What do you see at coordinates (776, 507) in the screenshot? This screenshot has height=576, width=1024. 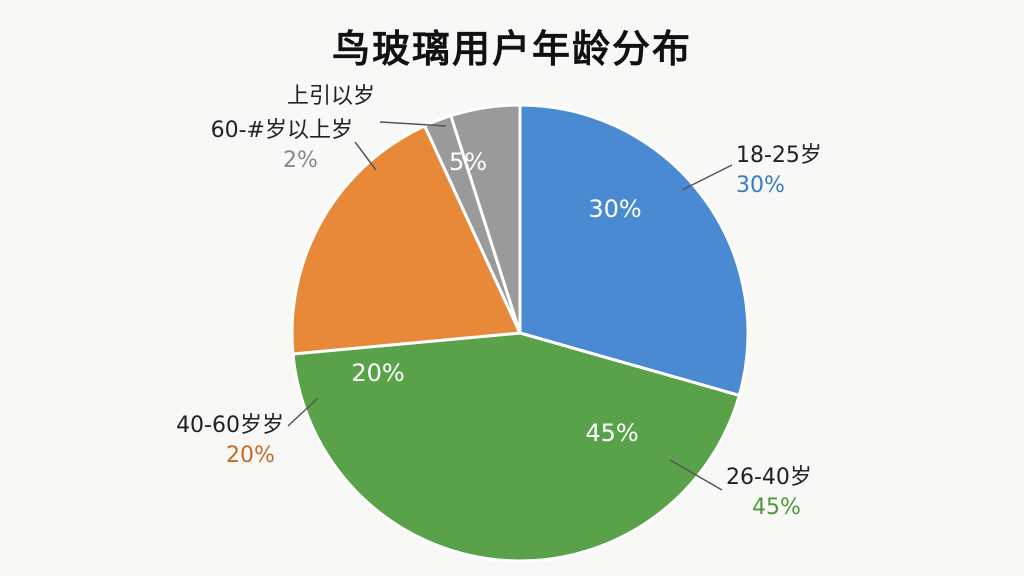 I see `category-percent-label: 45%` at bounding box center [776, 507].